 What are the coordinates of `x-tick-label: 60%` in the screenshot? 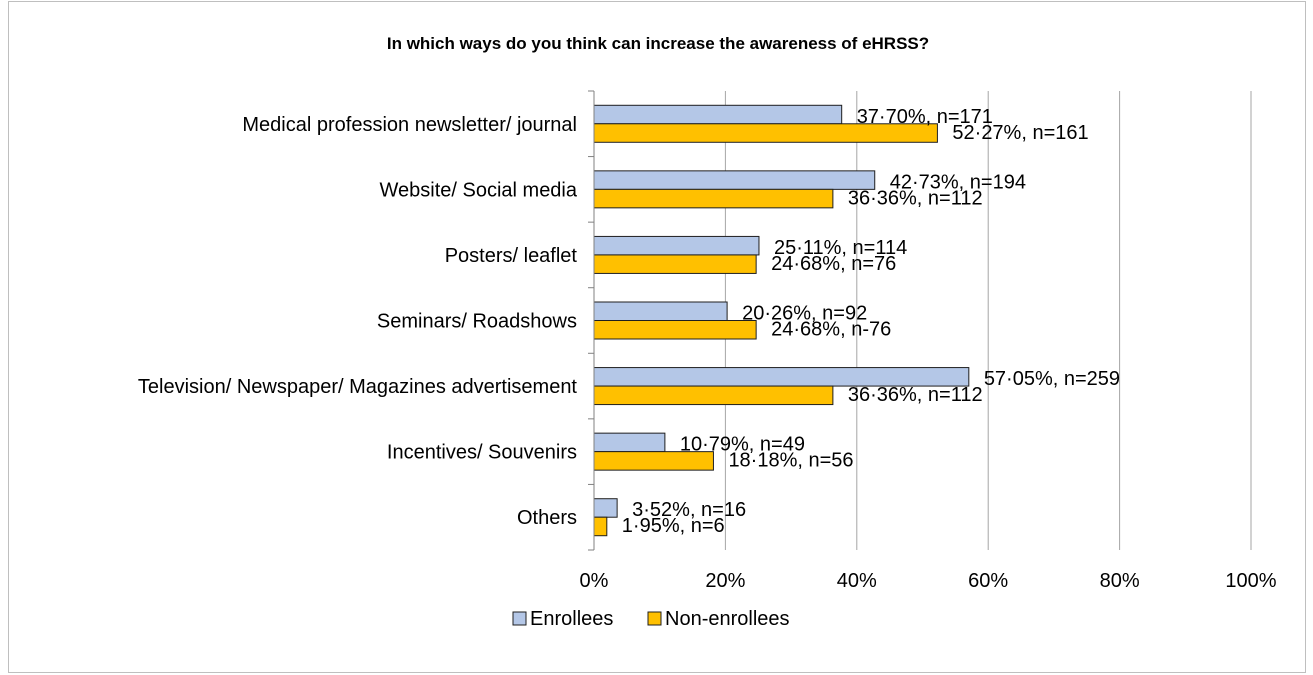 It's located at (988, 581).